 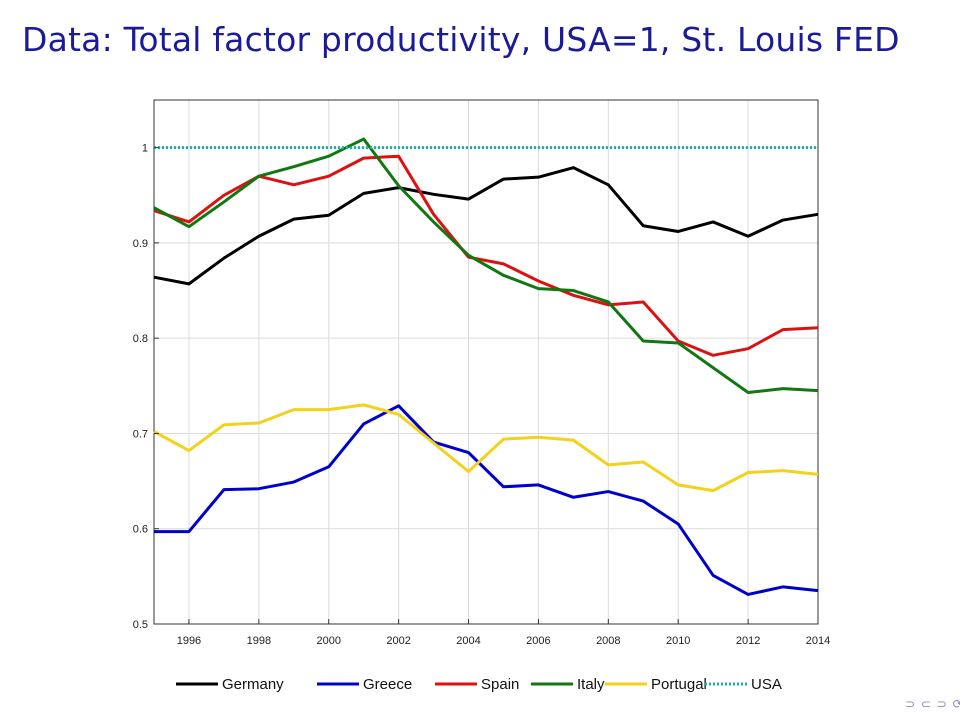 I want to click on x-tick-label: 2012, so click(x=748, y=641).